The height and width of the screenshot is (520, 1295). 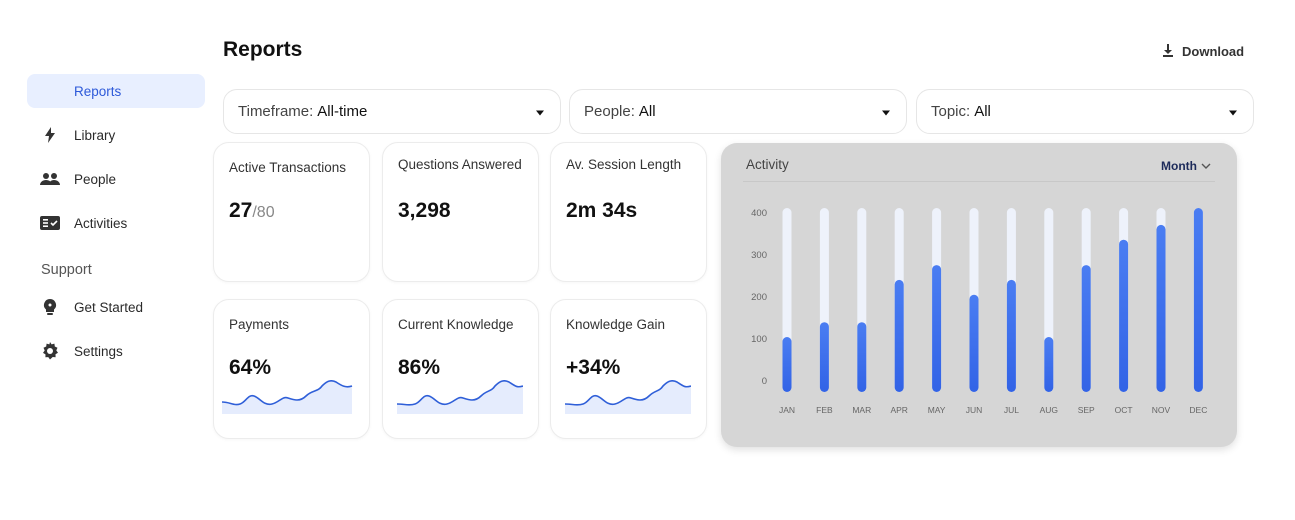 What do you see at coordinates (861, 410) in the screenshot?
I see `x-tick-label: MAR` at bounding box center [861, 410].